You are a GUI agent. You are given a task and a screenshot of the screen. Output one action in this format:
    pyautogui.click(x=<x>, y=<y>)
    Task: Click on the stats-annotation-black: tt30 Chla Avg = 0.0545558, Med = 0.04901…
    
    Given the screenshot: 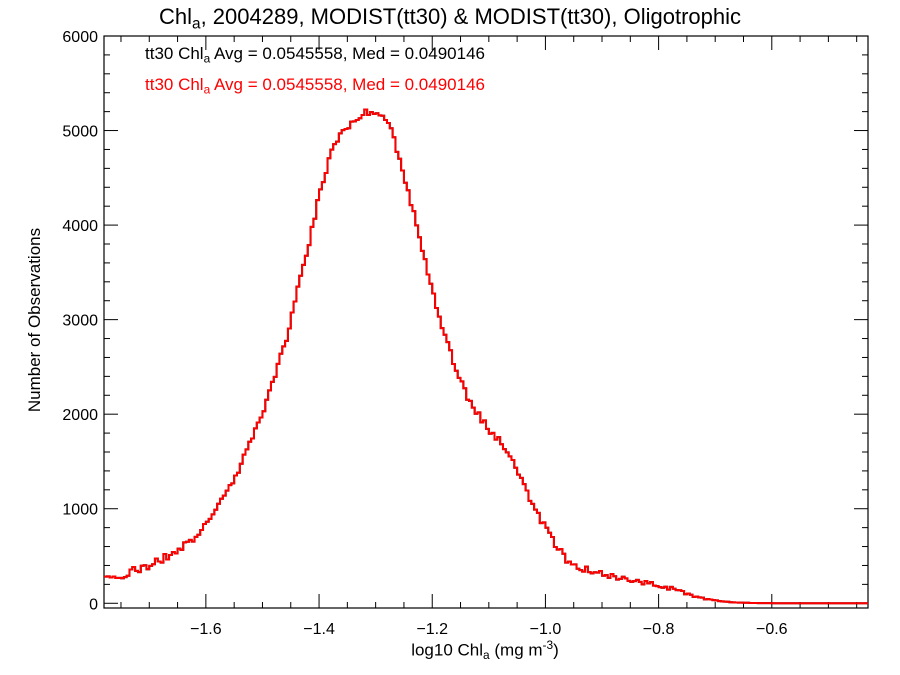 What is the action you would take?
    pyautogui.click(x=315, y=55)
    